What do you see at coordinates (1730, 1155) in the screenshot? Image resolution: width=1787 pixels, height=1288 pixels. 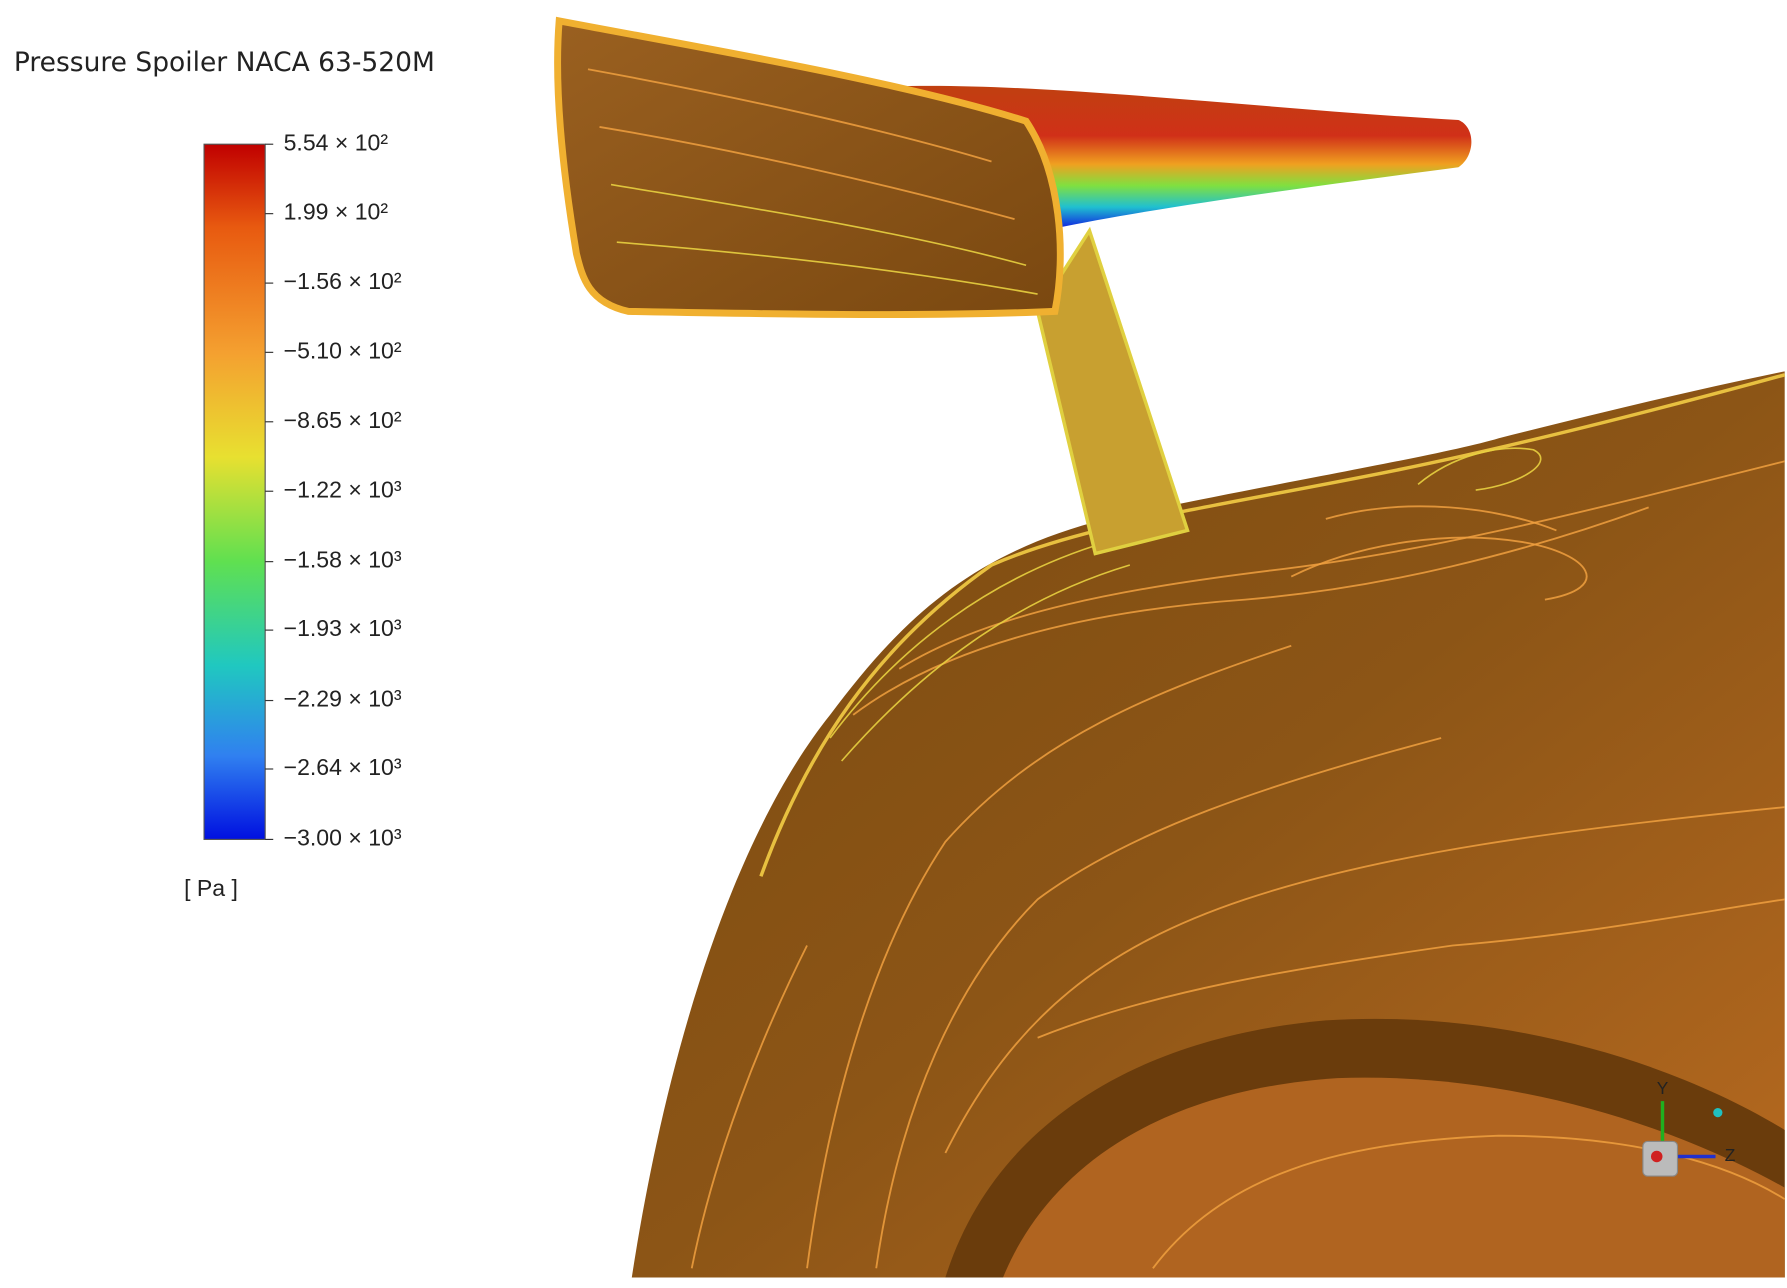 I see `triad-z: Z` at bounding box center [1730, 1155].